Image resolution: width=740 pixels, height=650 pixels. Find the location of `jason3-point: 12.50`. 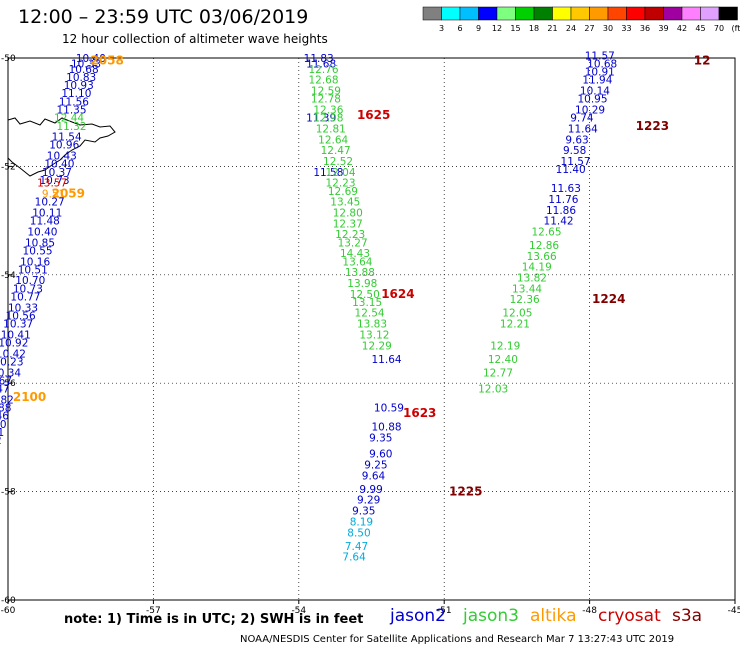

jason3-point: 12.50 is located at coordinates (365, 295).